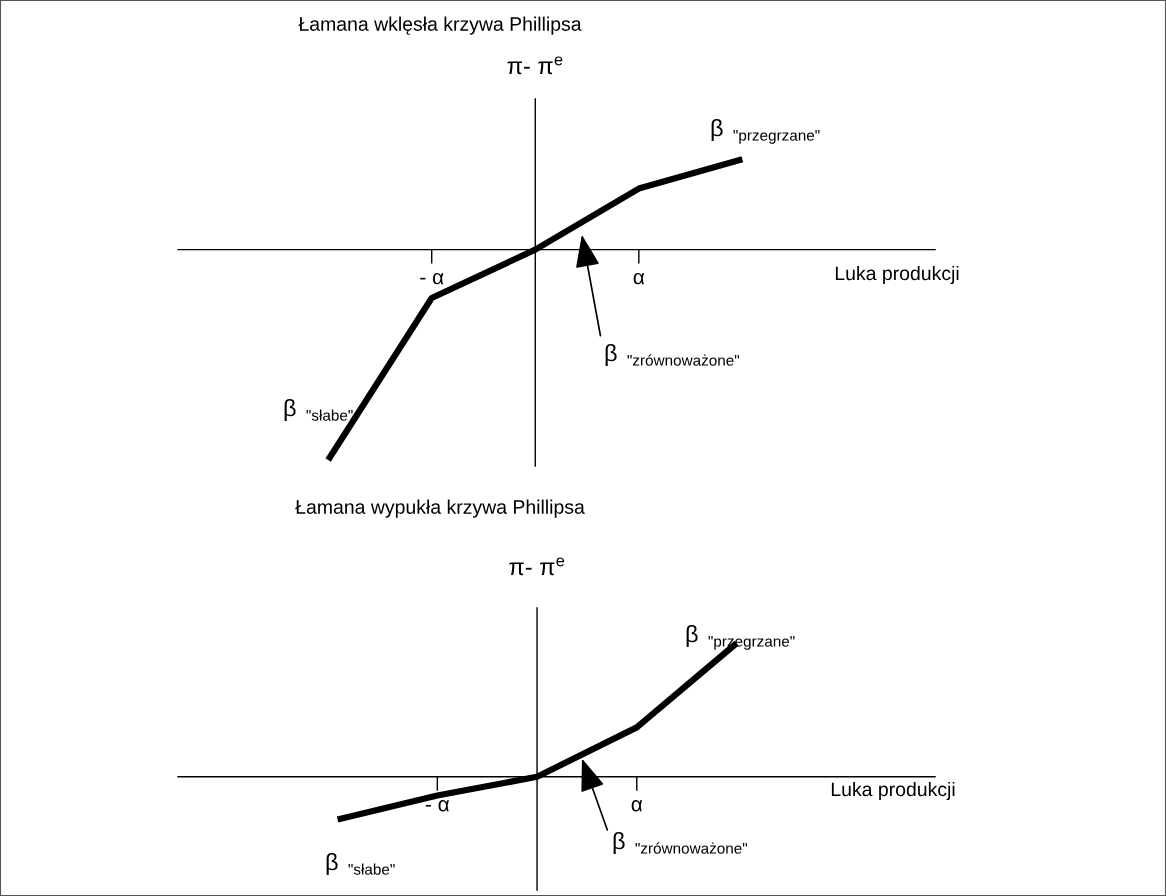 This screenshot has width=1166, height=896. What do you see at coordinates (680, 843) in the screenshot?
I see `text: β "zrównoważone"` at bounding box center [680, 843].